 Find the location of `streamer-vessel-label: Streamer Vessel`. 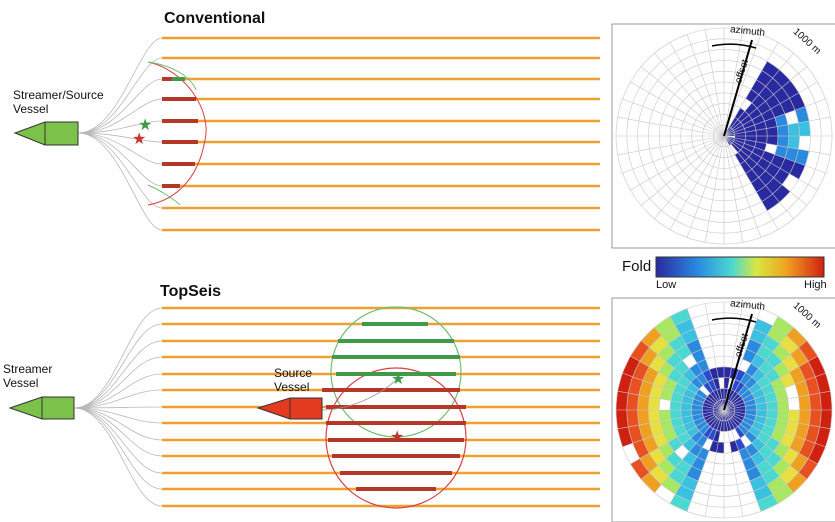

streamer-vessel-label: Streamer Vessel is located at coordinates (27, 376).